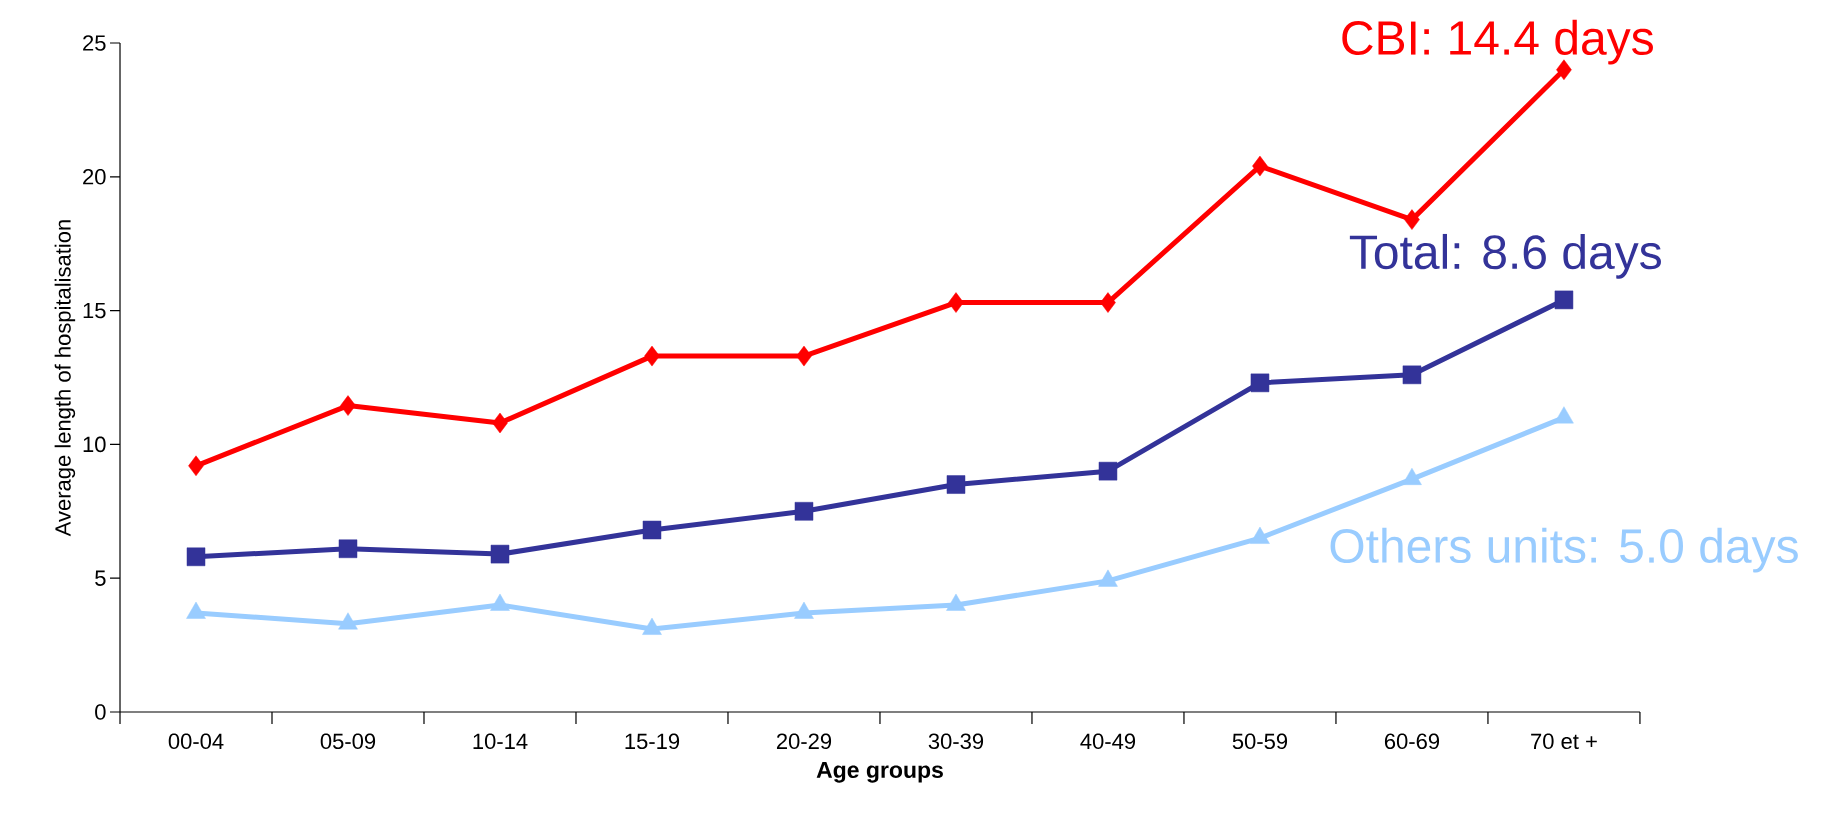 The image size is (1827, 836). I want to click on x-tick-label: 60-69, so click(1412, 741).